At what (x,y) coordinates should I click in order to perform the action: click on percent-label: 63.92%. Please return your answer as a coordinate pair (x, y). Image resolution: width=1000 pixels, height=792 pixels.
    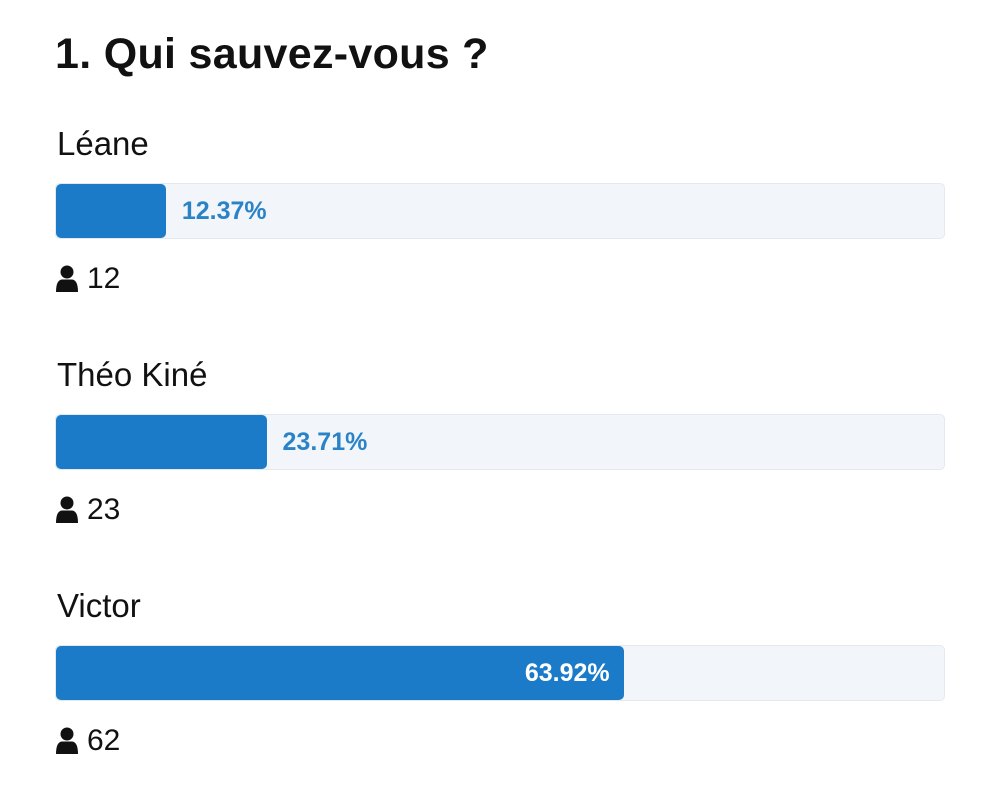
    Looking at the image, I should click on (567, 673).